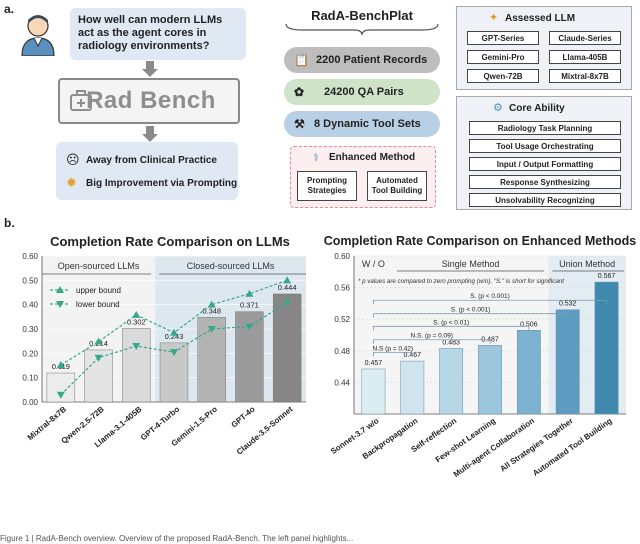  I want to click on x-tick-label: All Strategies Together, so click(536, 444).